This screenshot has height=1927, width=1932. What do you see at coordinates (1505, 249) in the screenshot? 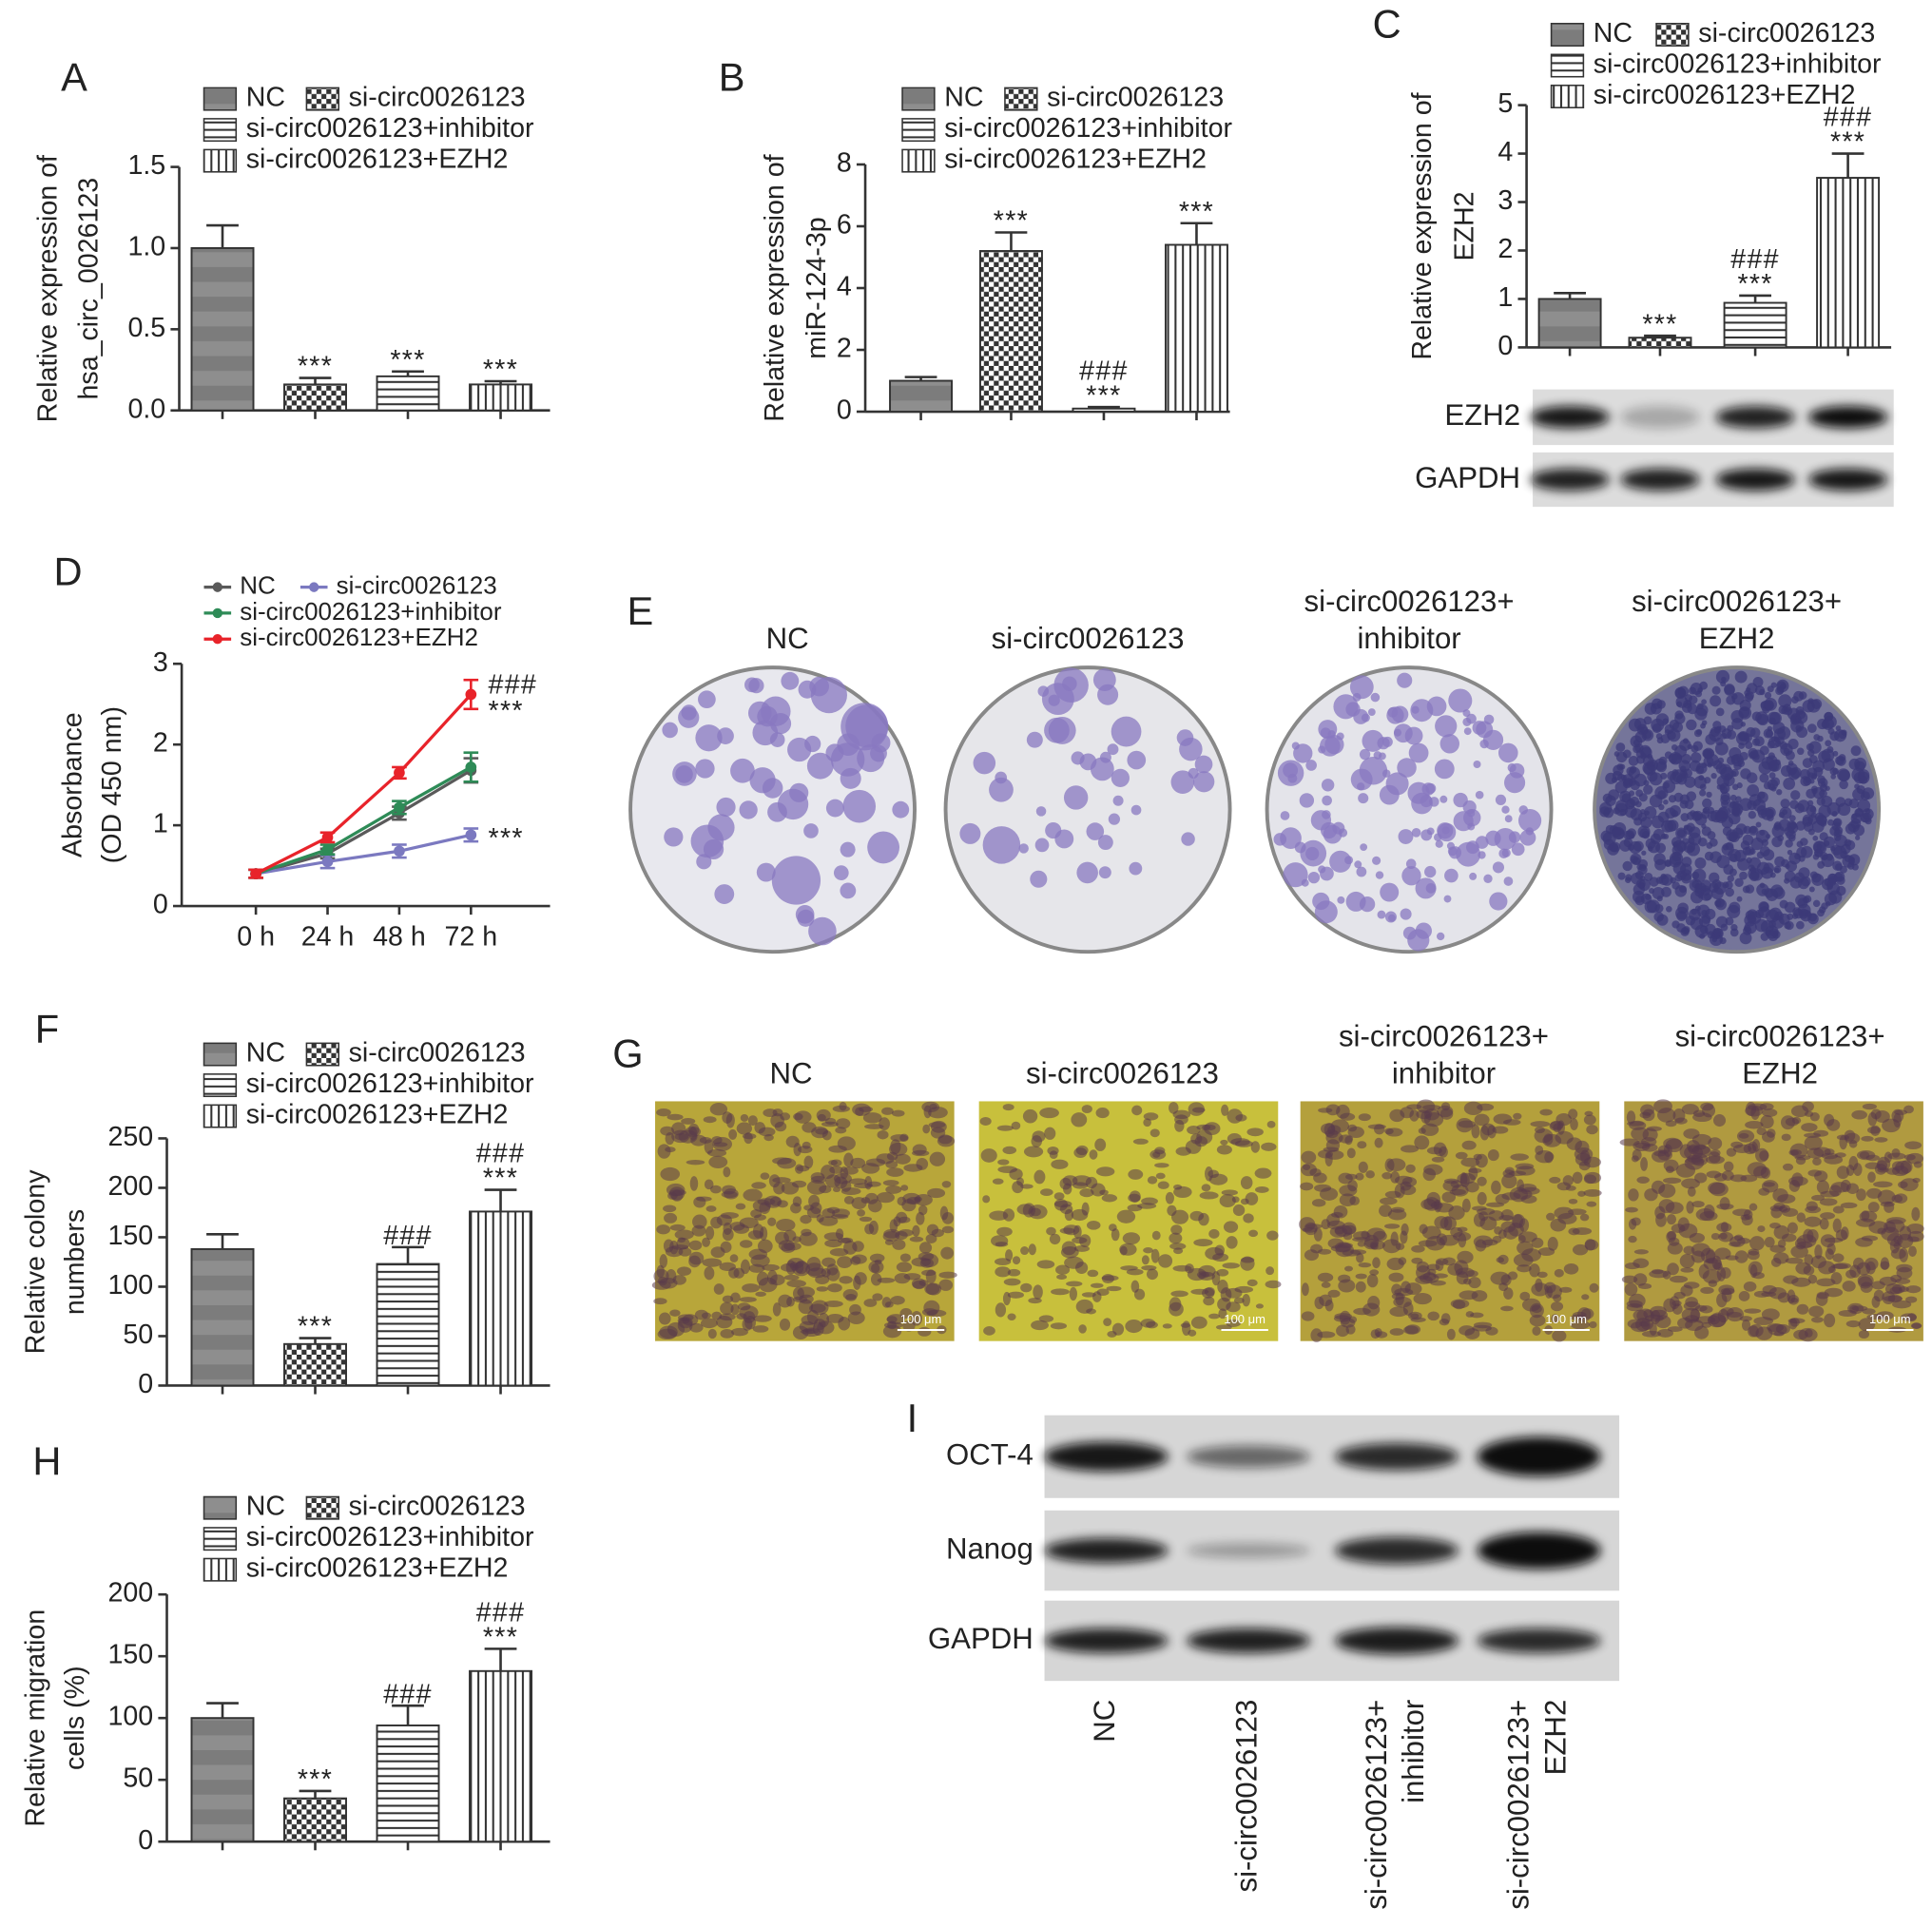
I see `y-tick-label: 2` at bounding box center [1505, 249].